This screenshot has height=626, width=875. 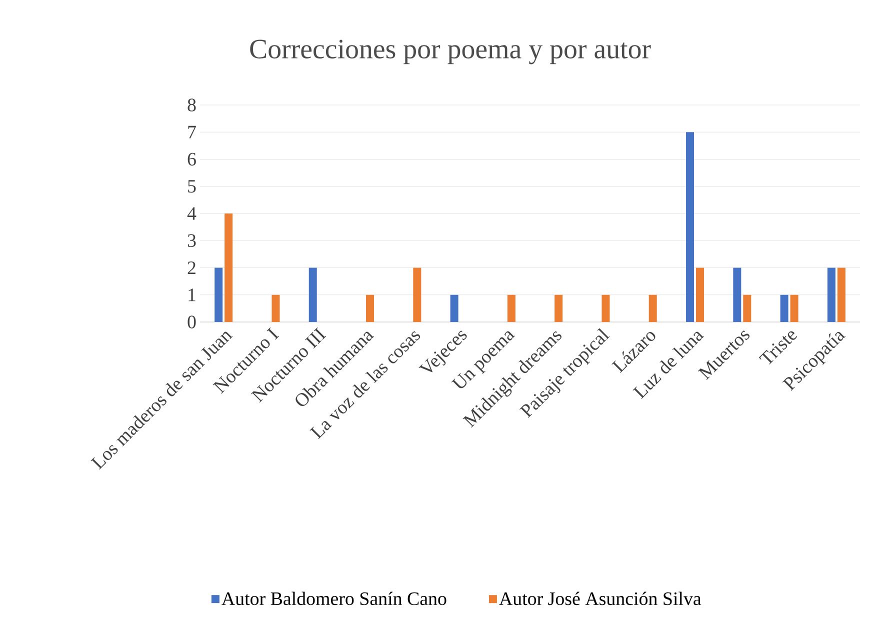 What do you see at coordinates (192, 105) in the screenshot?
I see `y-tick-label: 8` at bounding box center [192, 105].